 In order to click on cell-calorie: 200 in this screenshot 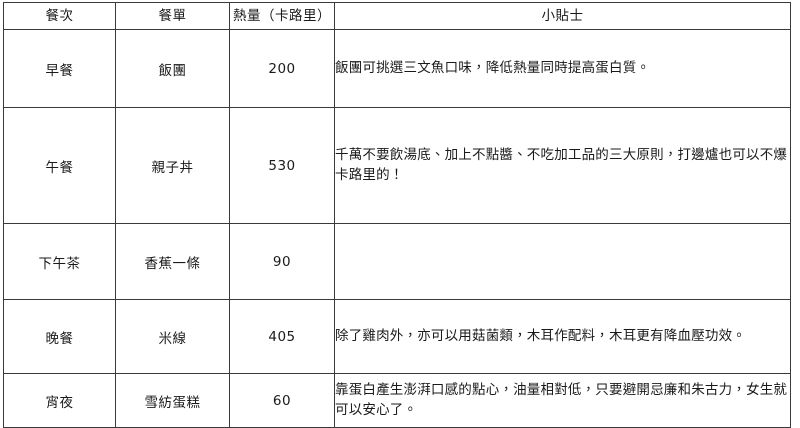, I will do `click(282, 68)`.